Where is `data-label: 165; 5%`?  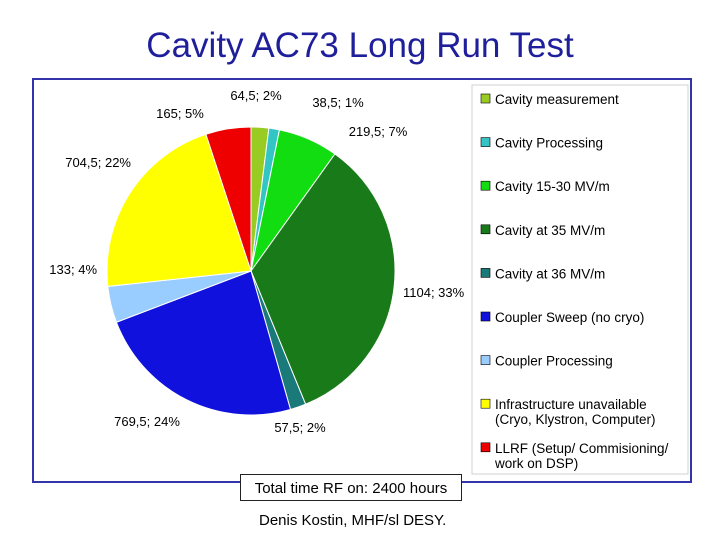
data-label: 165; 5% is located at coordinates (180, 113).